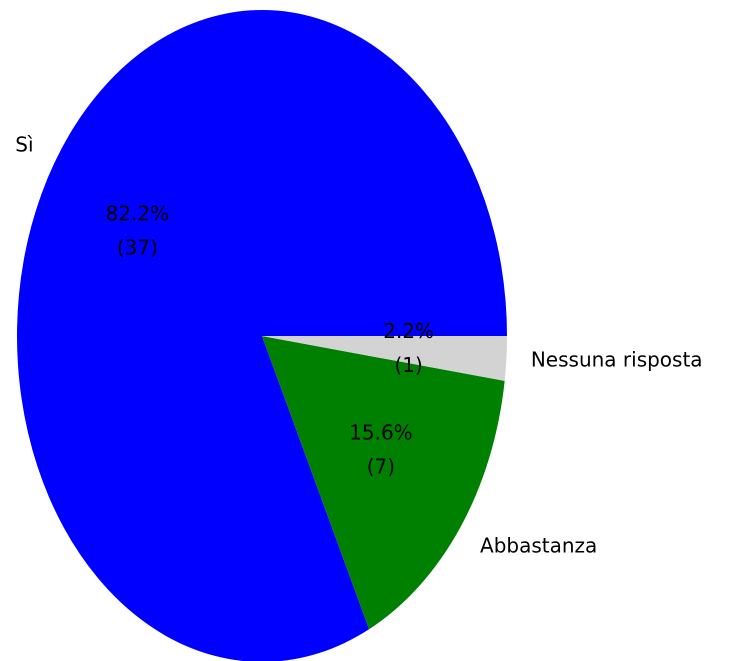 The image size is (732, 661). What do you see at coordinates (381, 432) in the screenshot?
I see `percent-label: 15.6%` at bounding box center [381, 432].